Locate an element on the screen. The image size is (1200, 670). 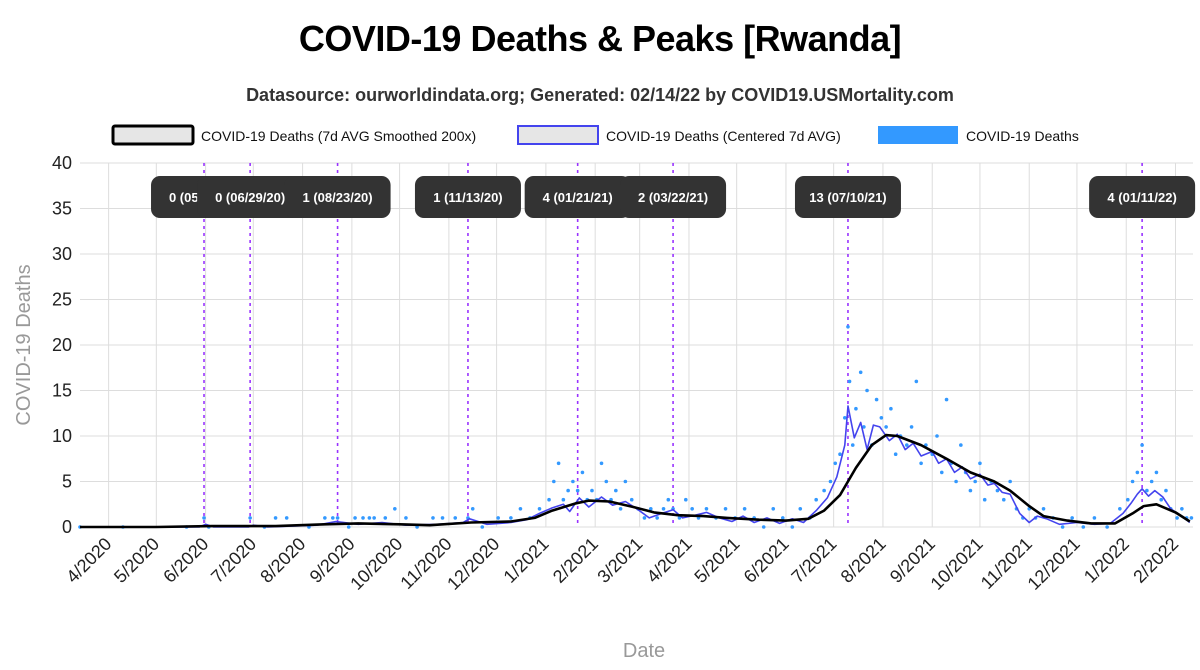
x-tick-label: 3/2021 is located at coordinates (619, 560).